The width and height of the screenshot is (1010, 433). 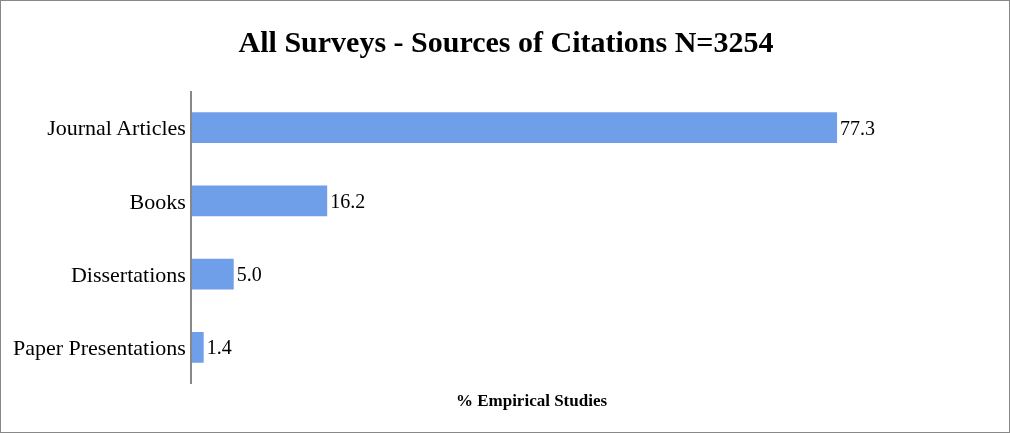 What do you see at coordinates (531, 401) in the screenshot?
I see `x-axis-title: % Empirical Studies` at bounding box center [531, 401].